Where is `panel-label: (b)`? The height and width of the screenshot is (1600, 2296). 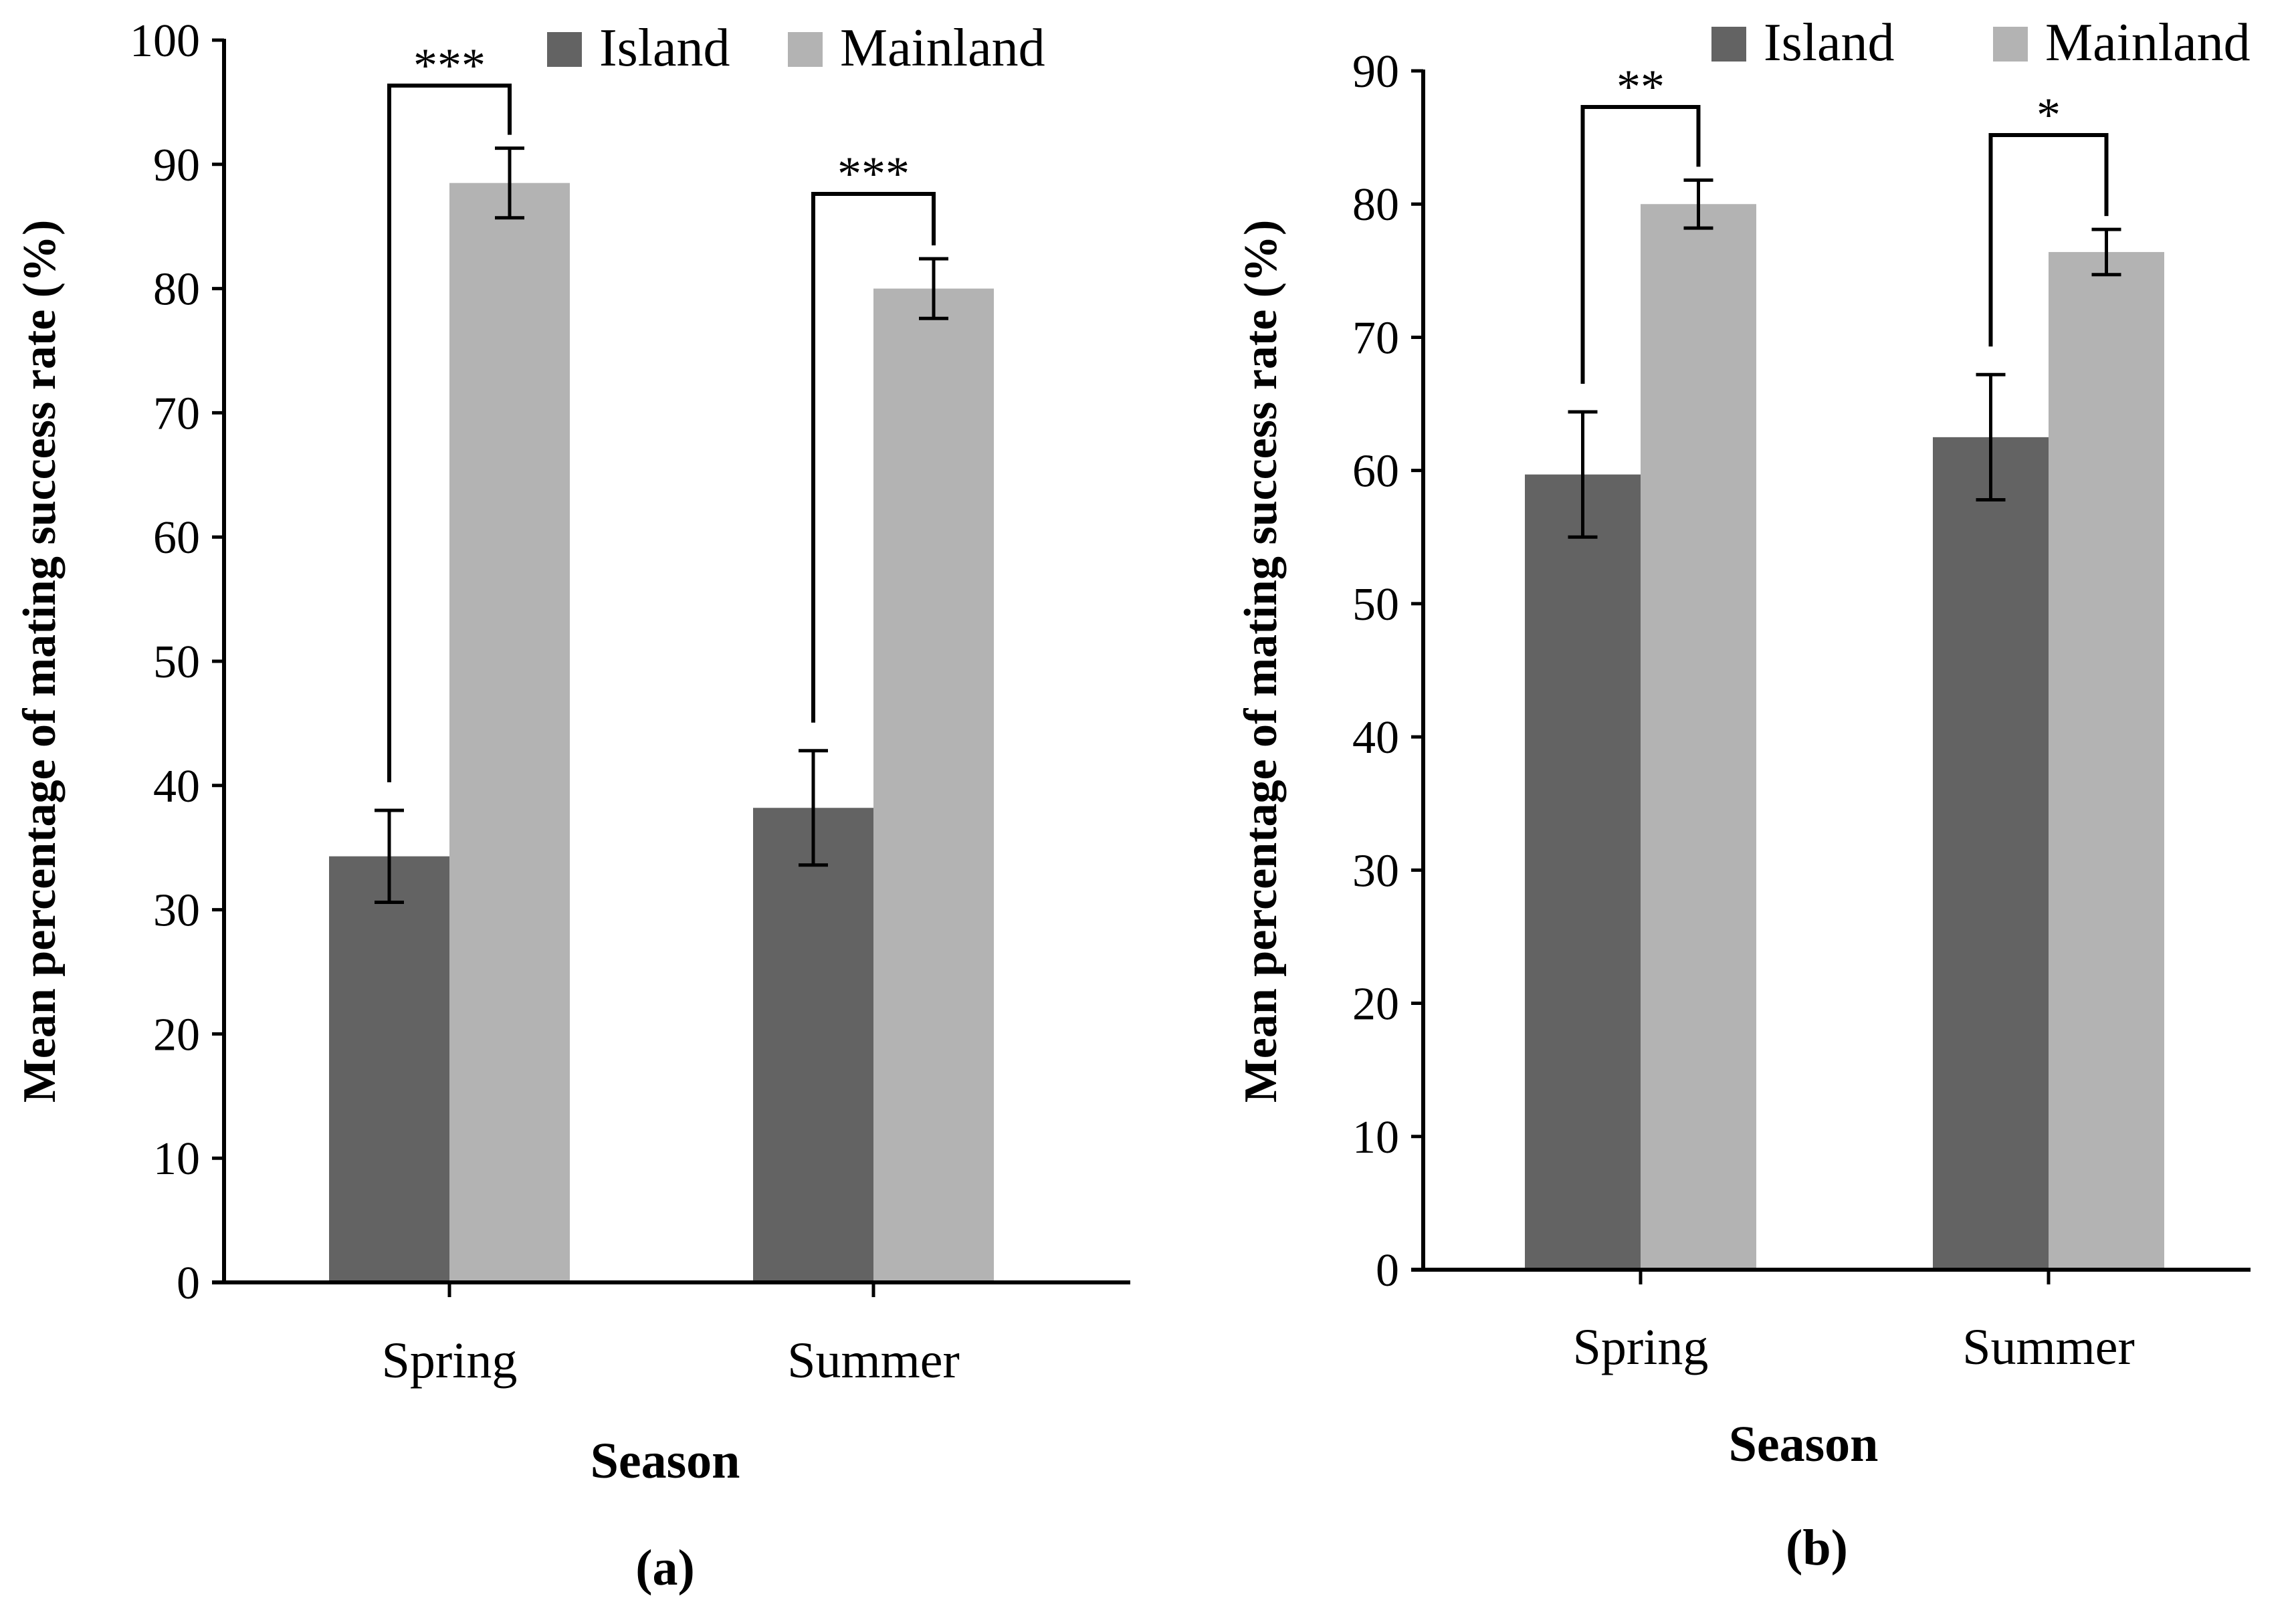
panel-label: (b) is located at coordinates (1817, 1548).